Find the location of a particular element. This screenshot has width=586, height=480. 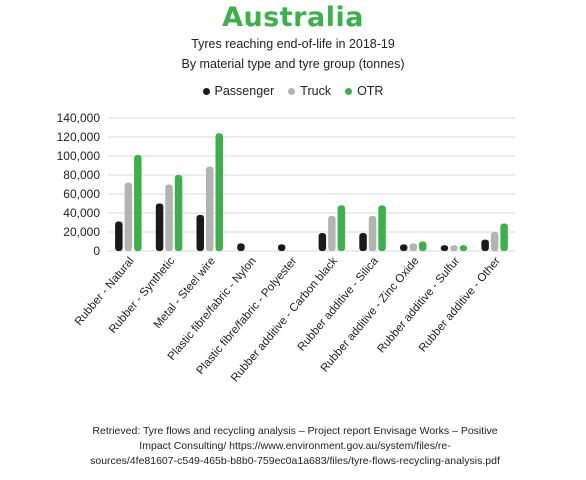

legend-swatch-otr is located at coordinates (349, 91).